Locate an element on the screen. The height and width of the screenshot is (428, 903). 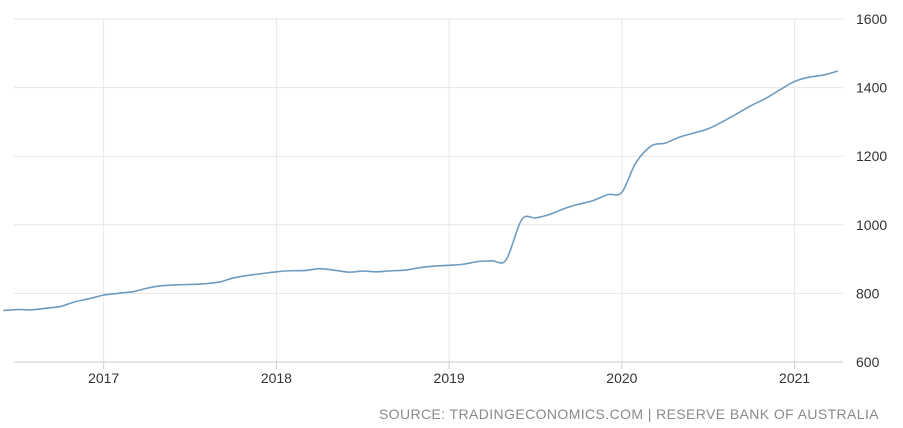
x-tick-label: 2018 is located at coordinates (276, 378).